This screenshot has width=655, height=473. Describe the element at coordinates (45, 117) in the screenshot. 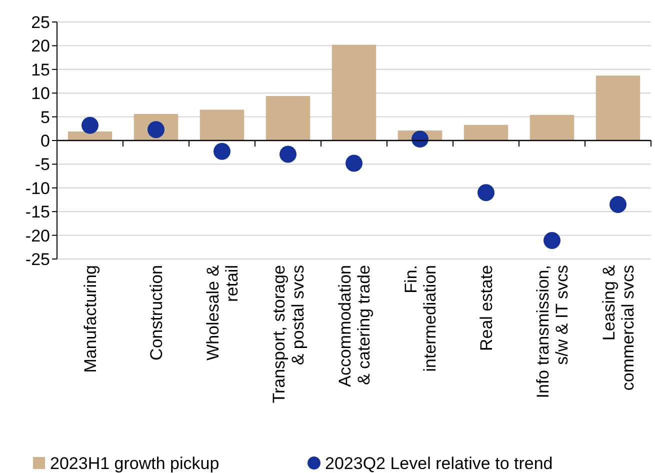

I see `y-tick-label: 5` at that location.